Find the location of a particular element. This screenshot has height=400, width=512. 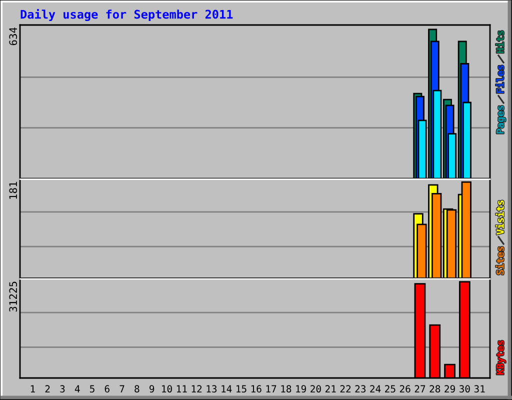

x-tick-label: 3 is located at coordinates (62, 389).